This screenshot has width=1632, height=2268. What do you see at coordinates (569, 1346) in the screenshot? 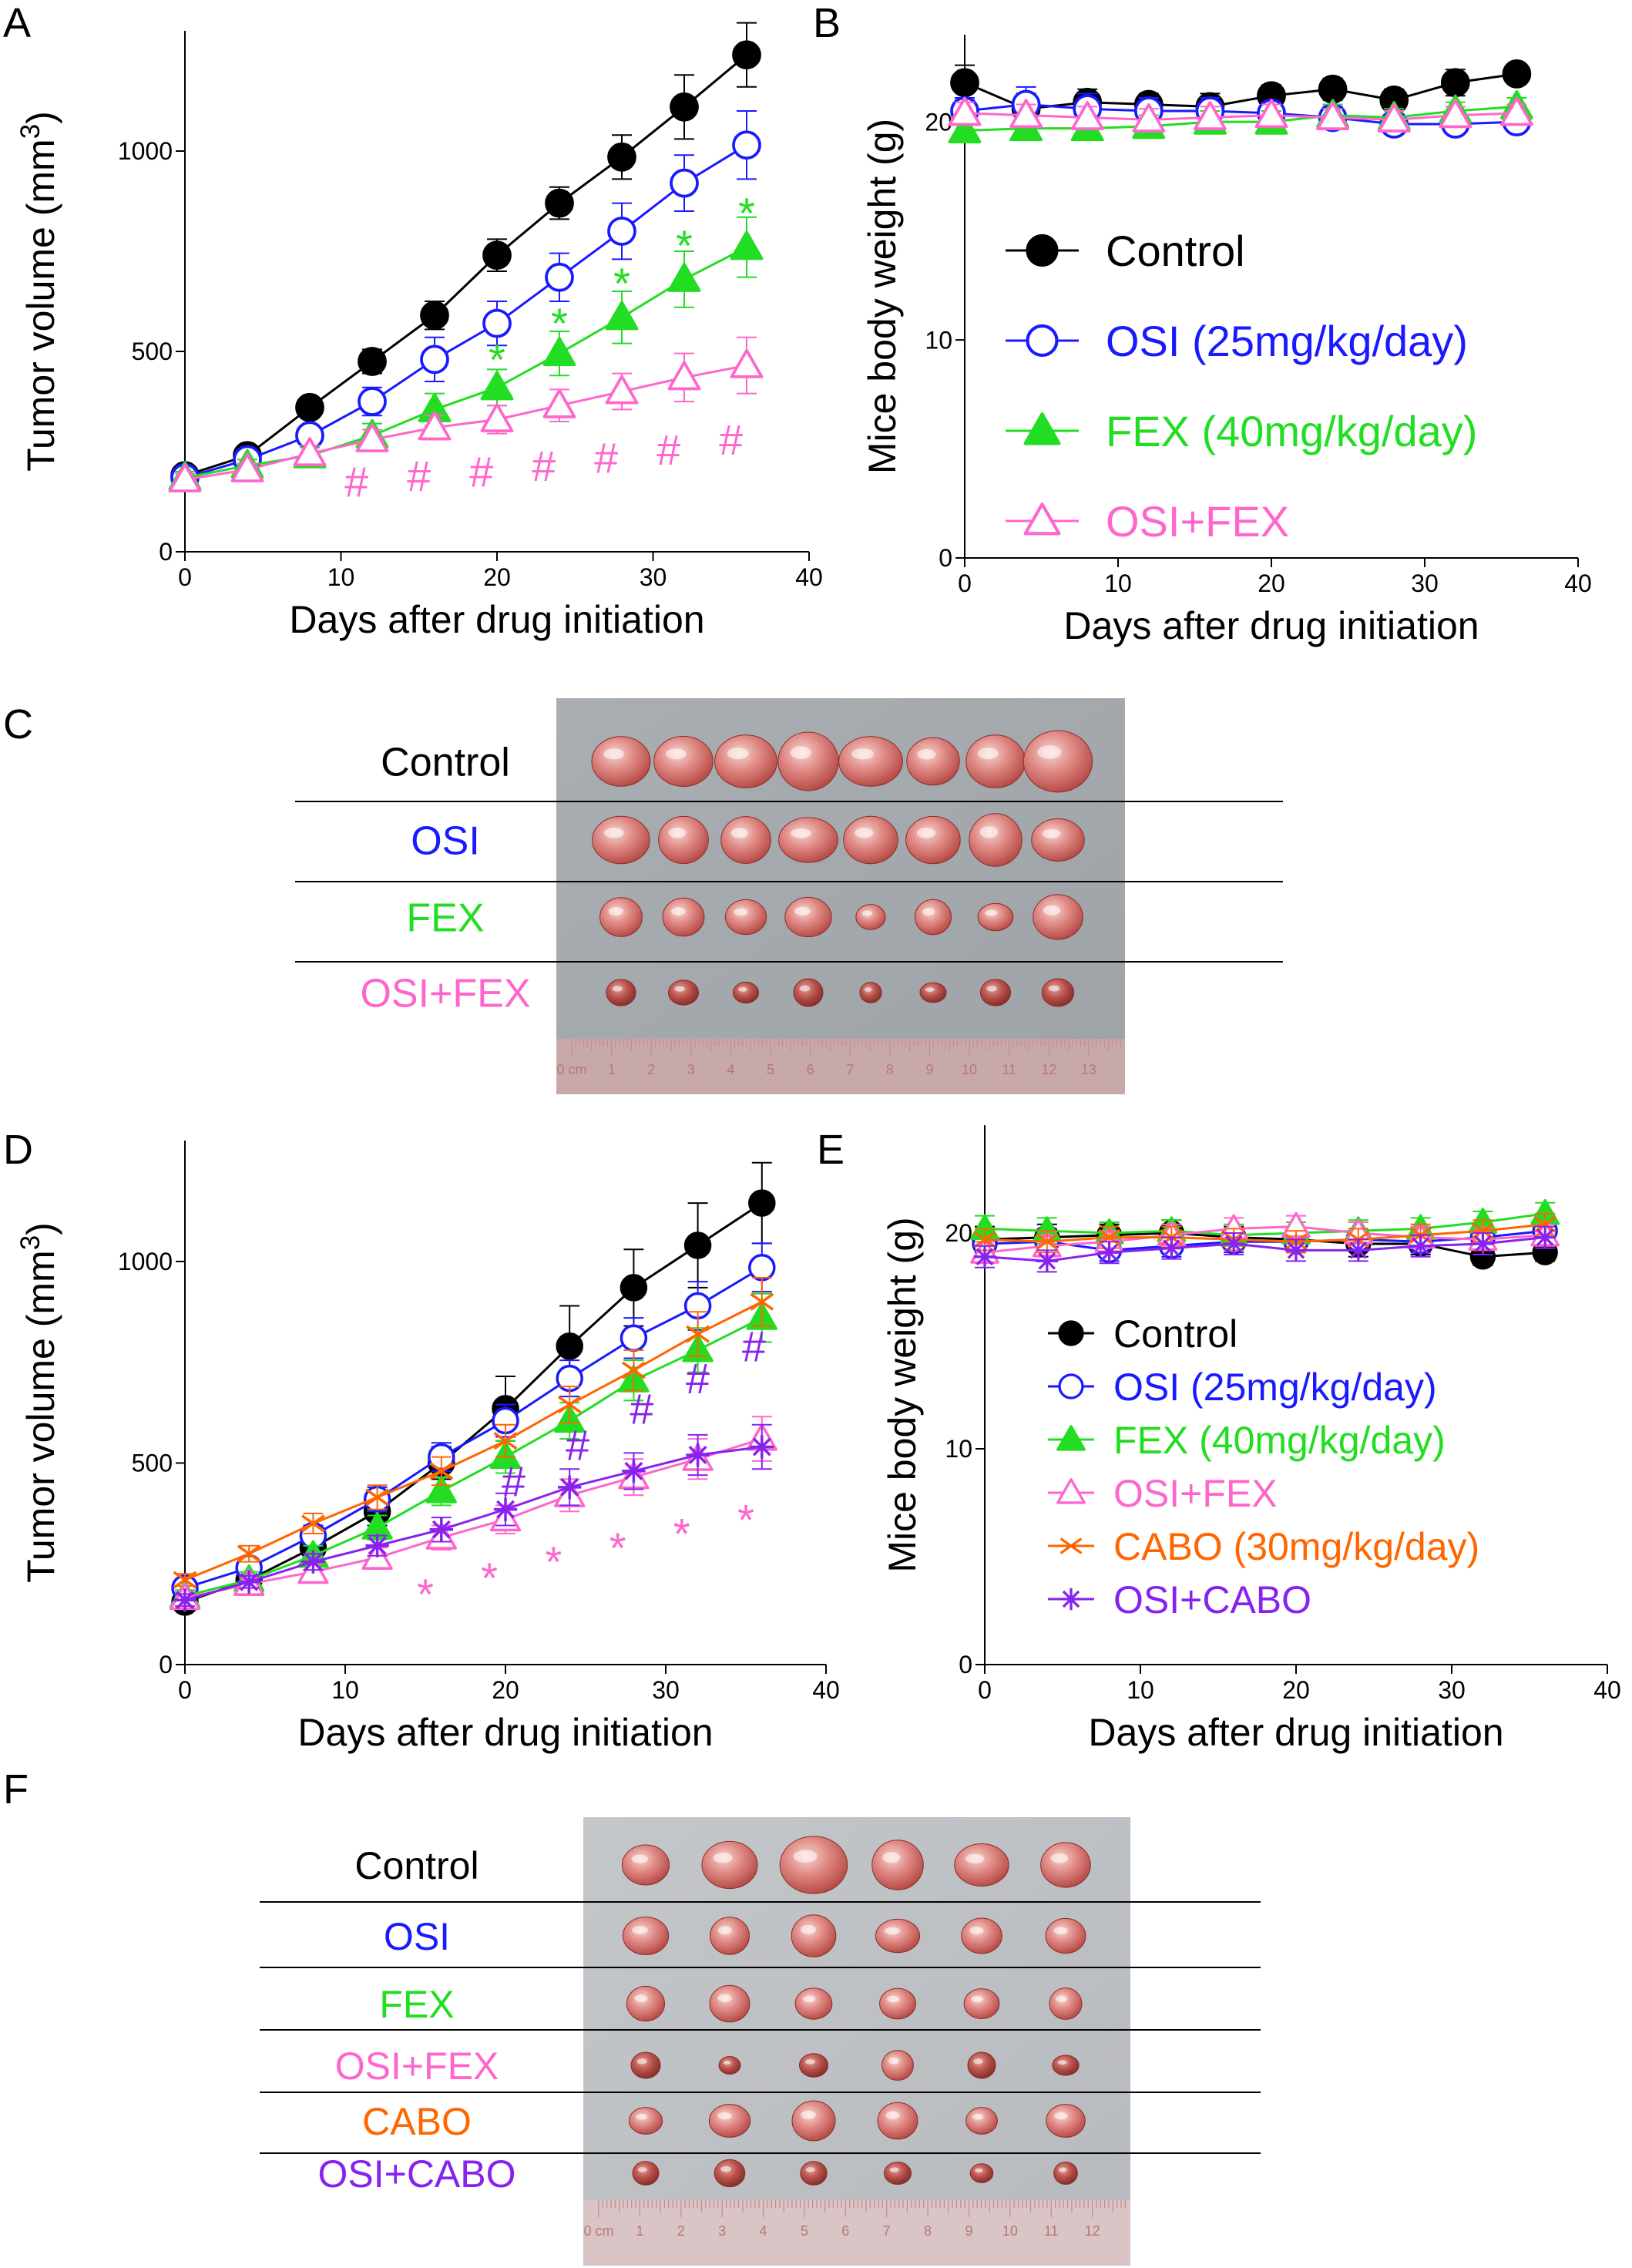
I see `chart-d-point-control` at bounding box center [569, 1346].